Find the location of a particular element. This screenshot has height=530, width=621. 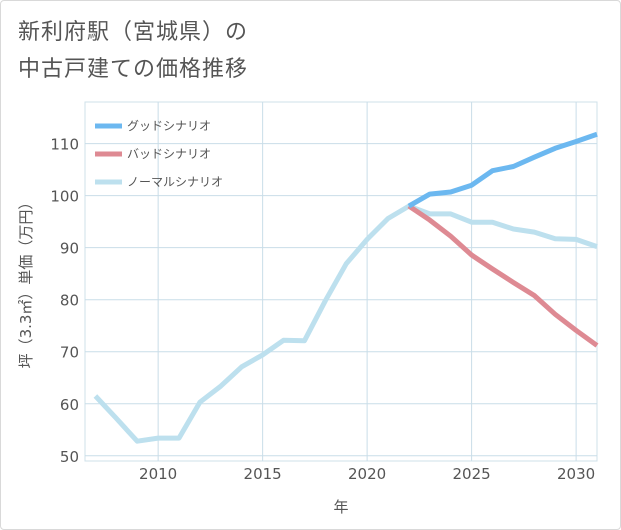

legend-label-1: バッドシナリオ is located at coordinates (169, 154).